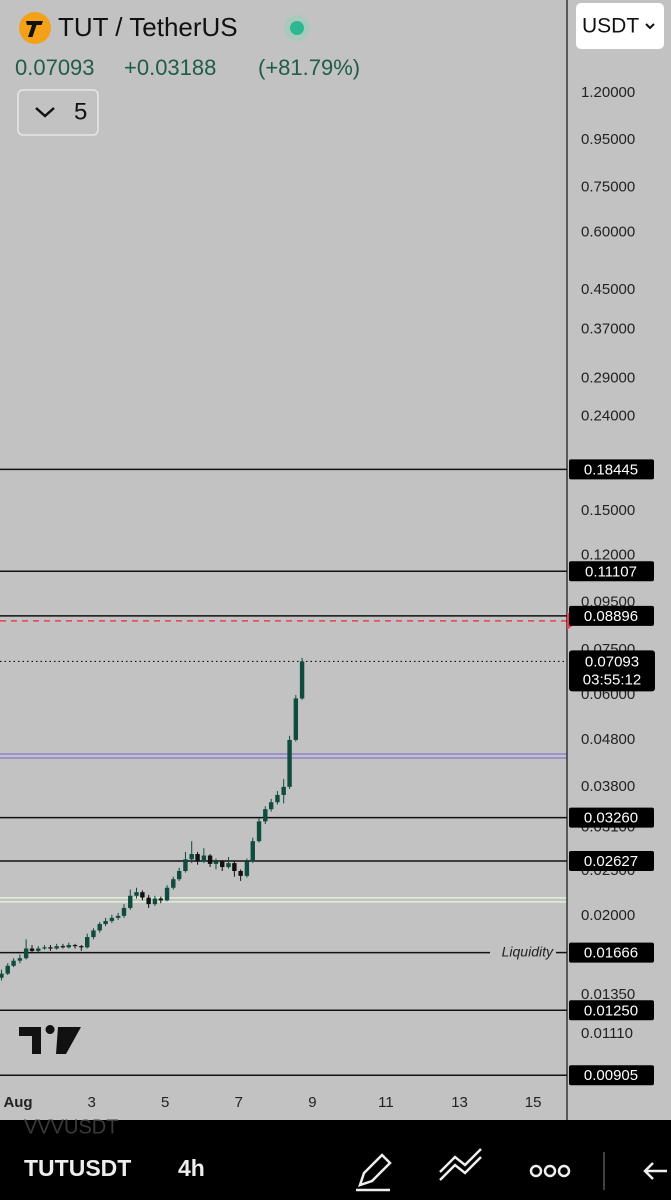  What do you see at coordinates (608, 139) in the screenshot?
I see `y-tick-label: 0.95000` at bounding box center [608, 139].